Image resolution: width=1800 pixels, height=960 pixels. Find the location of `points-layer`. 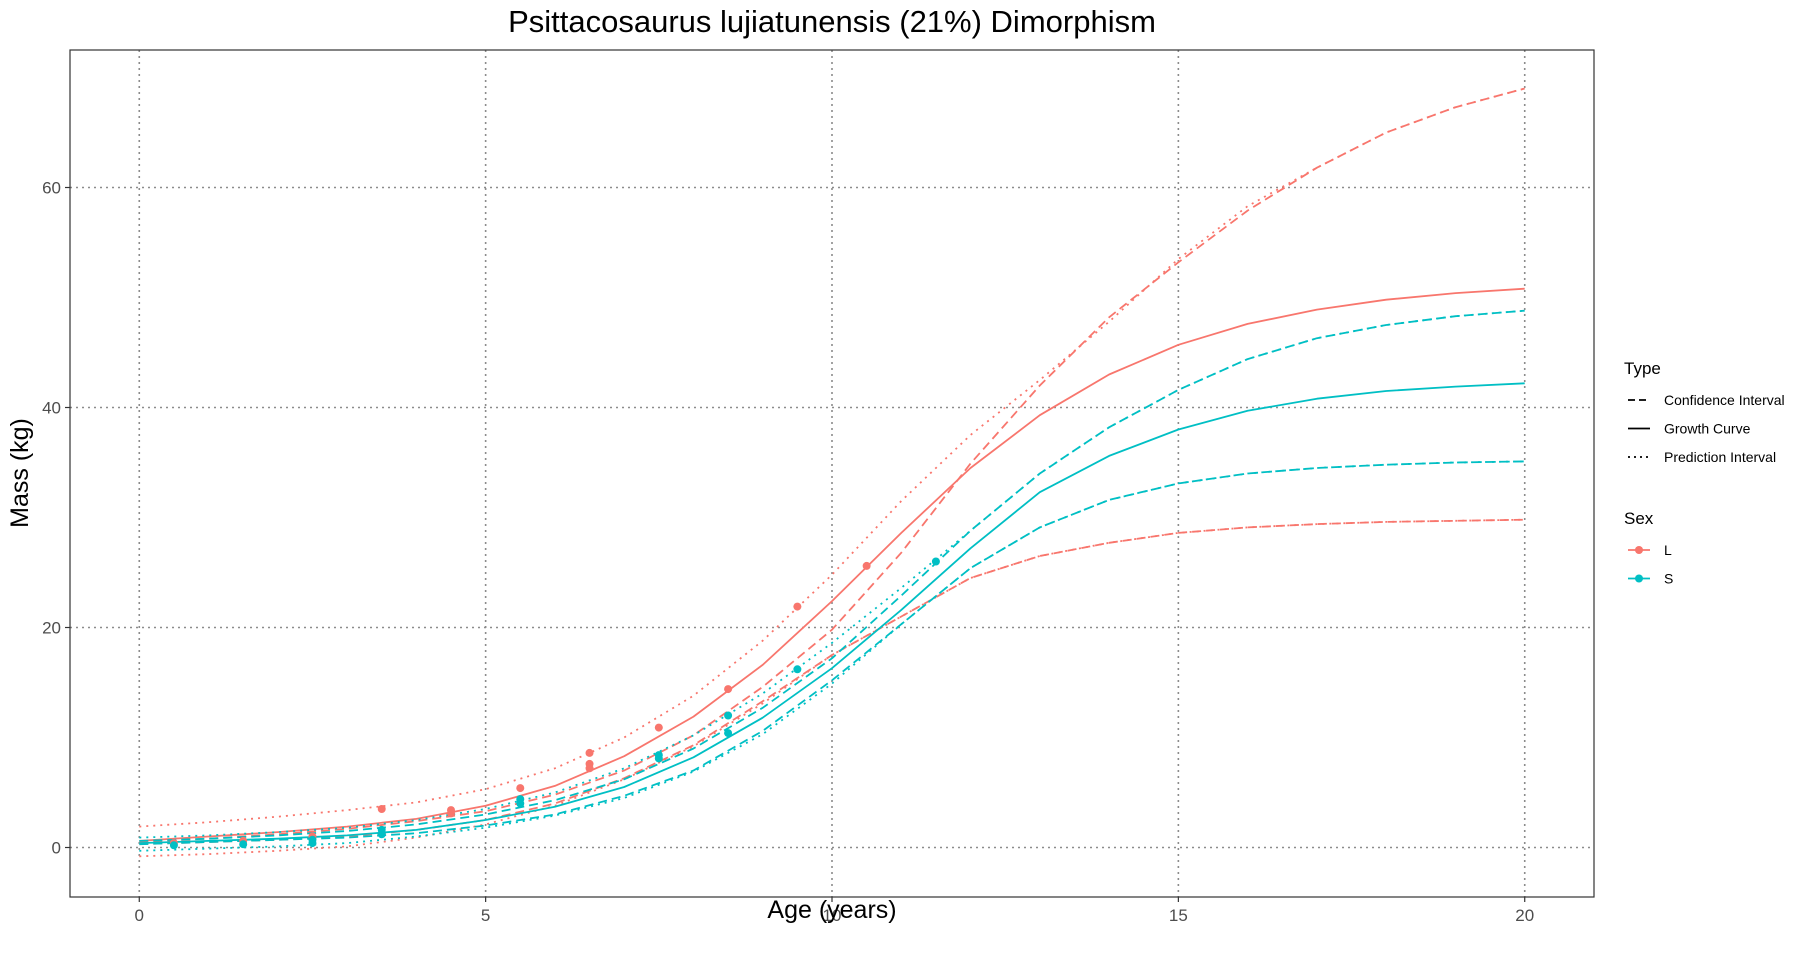

points-layer is located at coordinates (554, 703).